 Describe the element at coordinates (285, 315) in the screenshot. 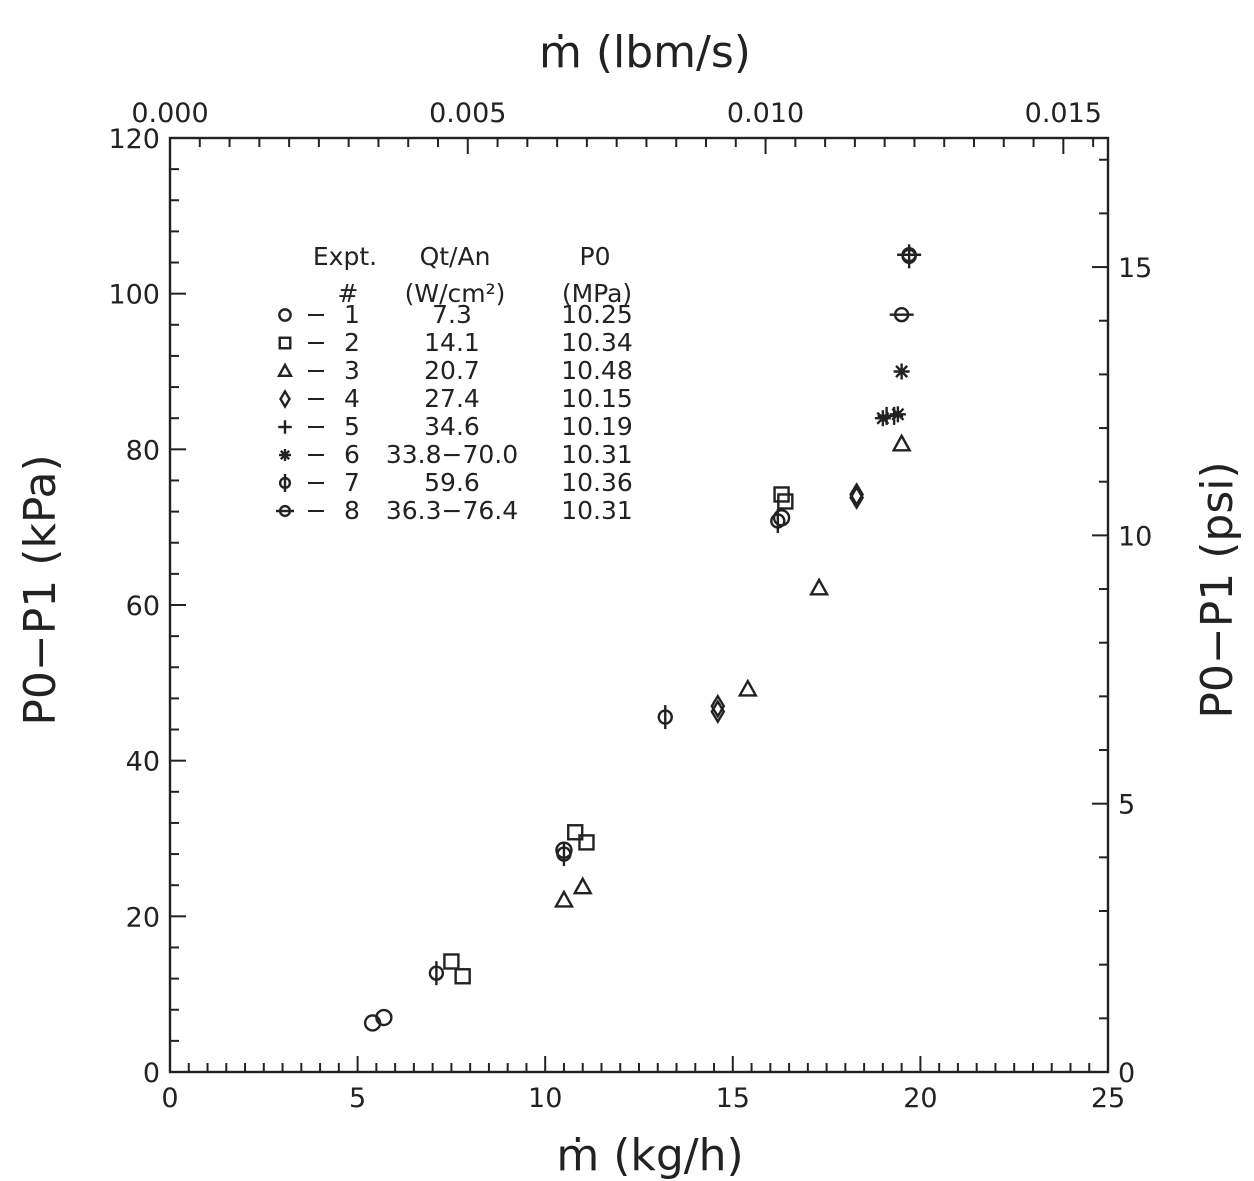

I see `legend-marker-circle` at that location.